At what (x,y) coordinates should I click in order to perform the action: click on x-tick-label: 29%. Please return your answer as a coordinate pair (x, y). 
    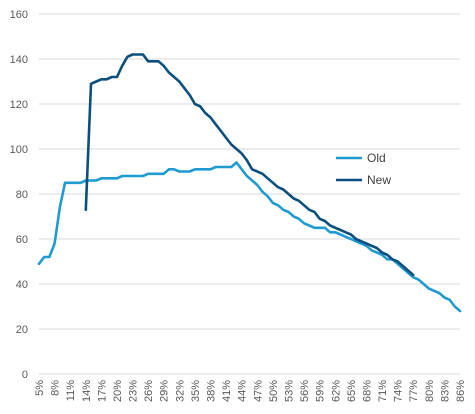
    Looking at the image, I should click on (165, 391).